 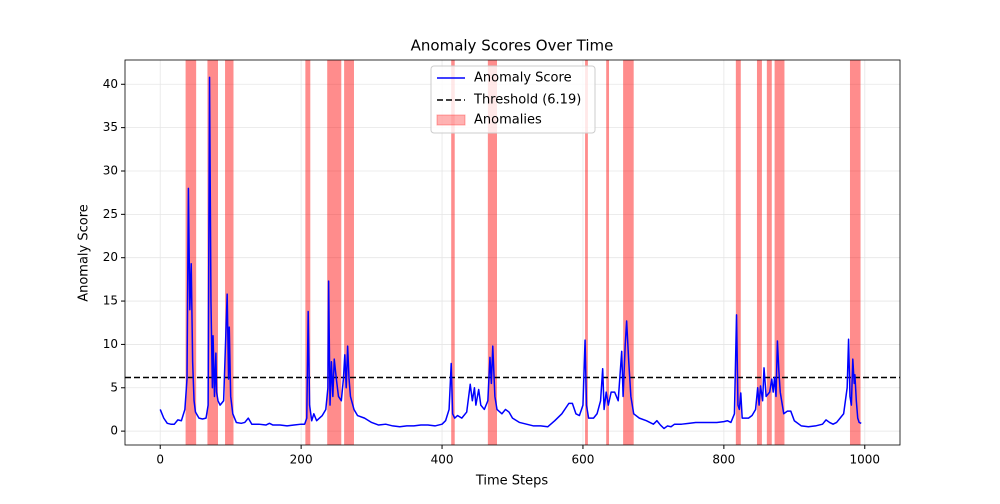 I want to click on legend-label: Anomalies, so click(x=508, y=120).